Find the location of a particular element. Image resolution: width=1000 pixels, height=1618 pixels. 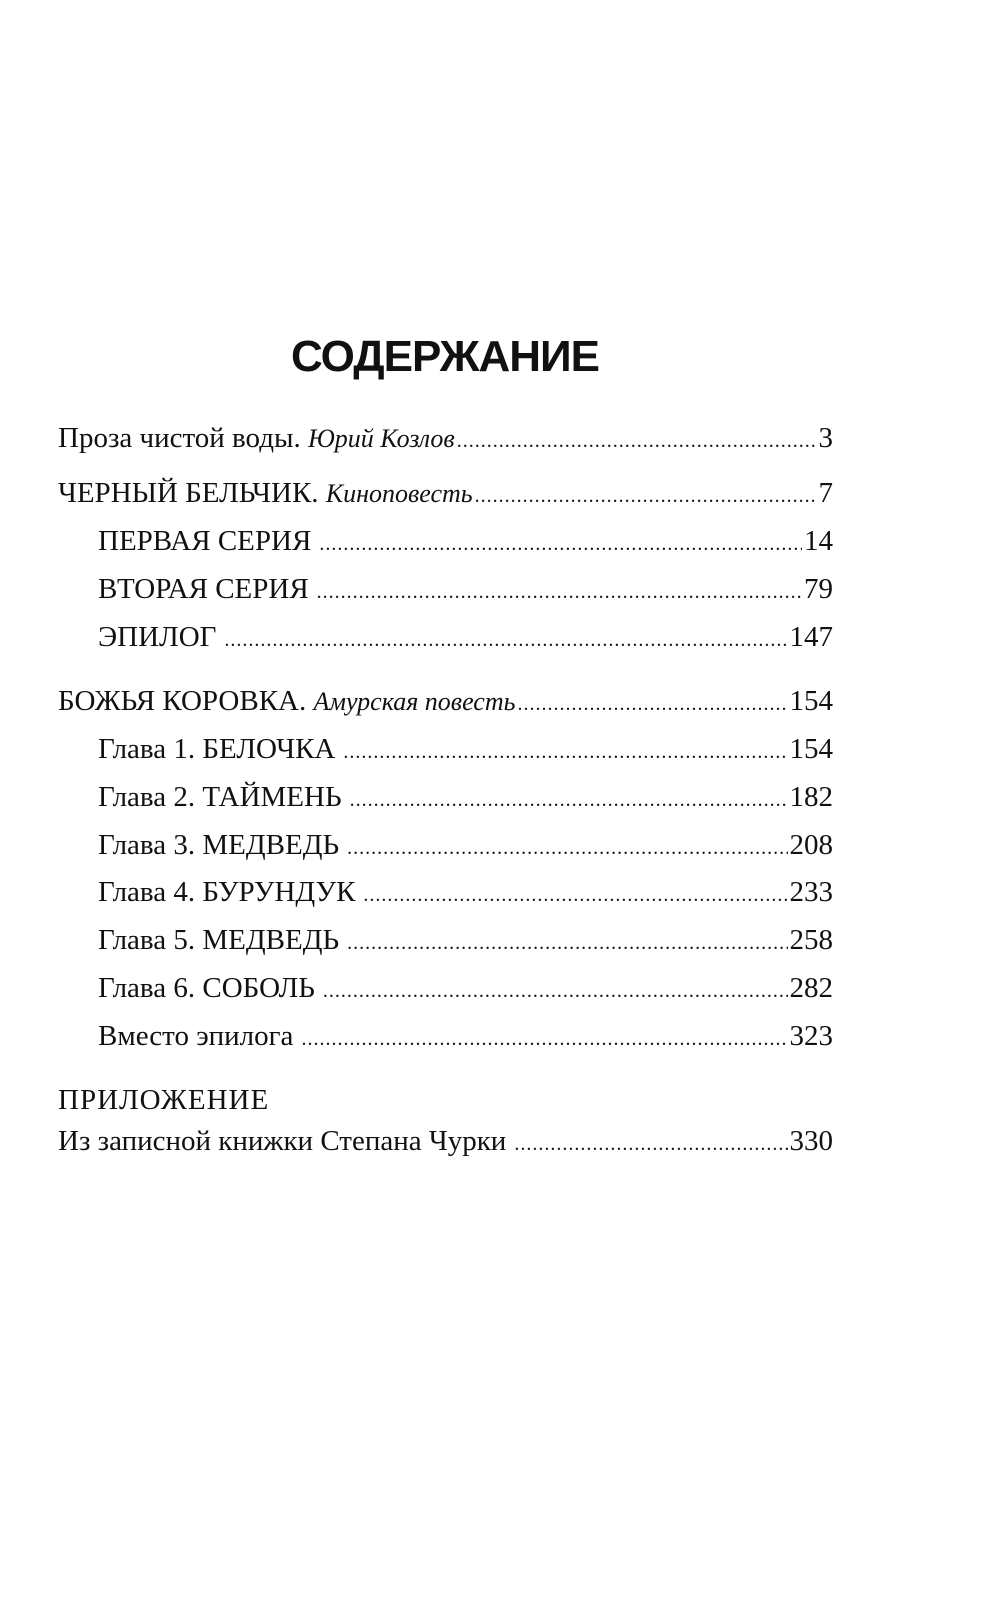

toc-entry-text: Глава 4. БУРУНДУК is located at coordinates (227, 892).